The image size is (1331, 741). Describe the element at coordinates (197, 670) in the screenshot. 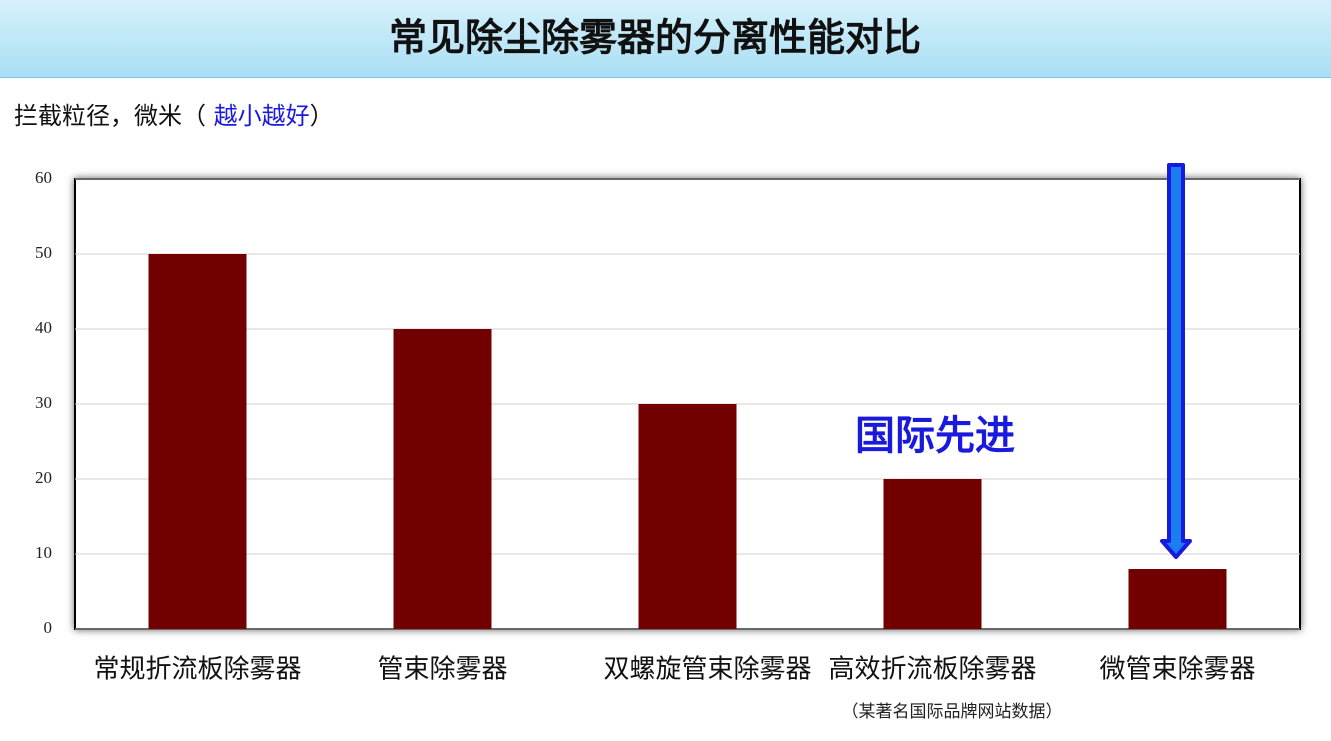

I see `x-tick-label: 常规折流板除雾器` at that location.